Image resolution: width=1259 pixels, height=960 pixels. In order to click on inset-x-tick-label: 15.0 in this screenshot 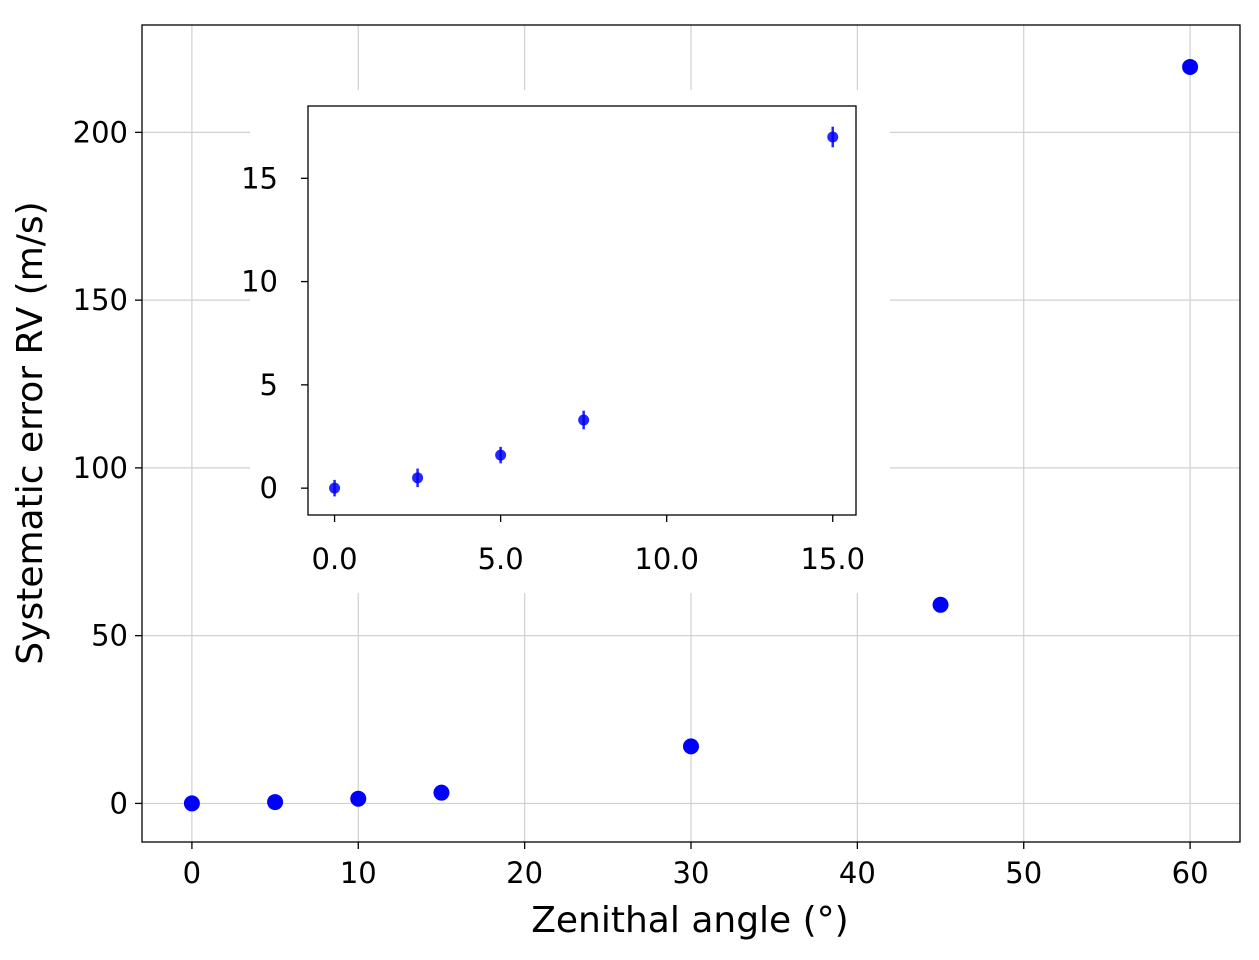, I will do `click(832, 559)`.